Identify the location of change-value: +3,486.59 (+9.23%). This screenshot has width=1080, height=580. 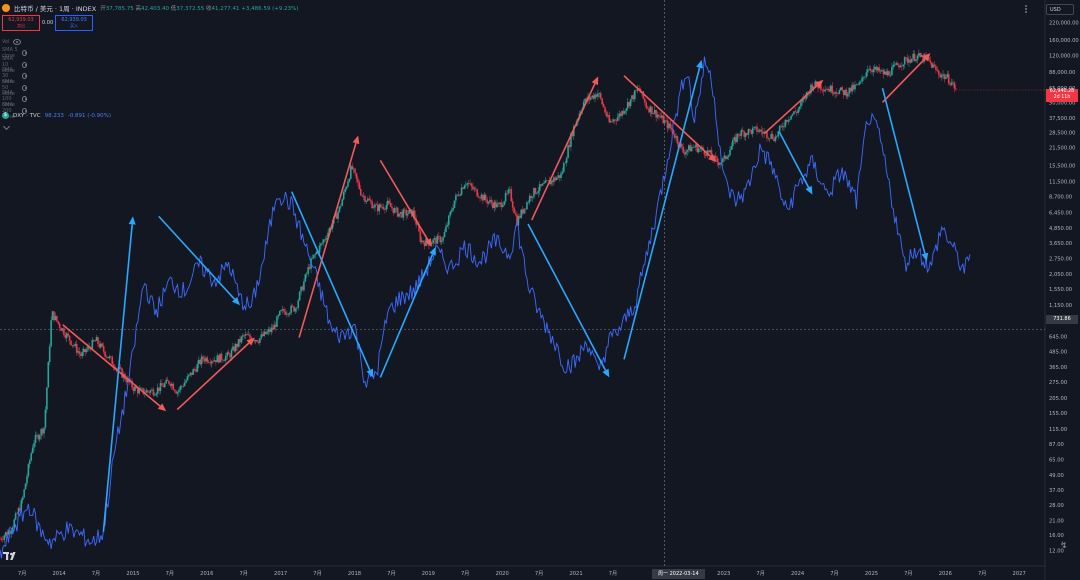
(270, 9).